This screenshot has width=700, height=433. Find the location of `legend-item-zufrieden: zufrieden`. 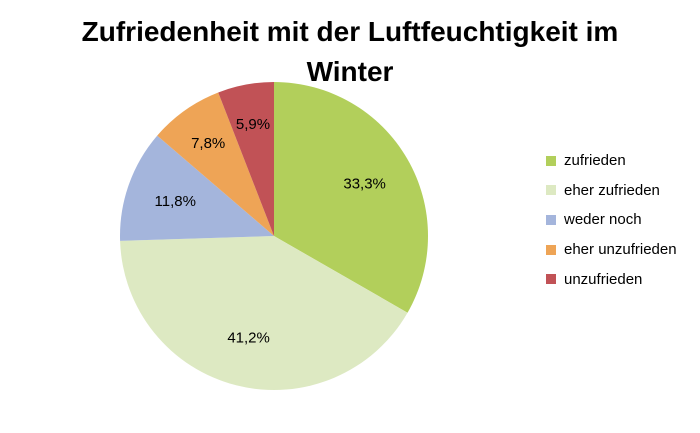

legend-item-zufrieden: zufrieden is located at coordinates (611, 161).